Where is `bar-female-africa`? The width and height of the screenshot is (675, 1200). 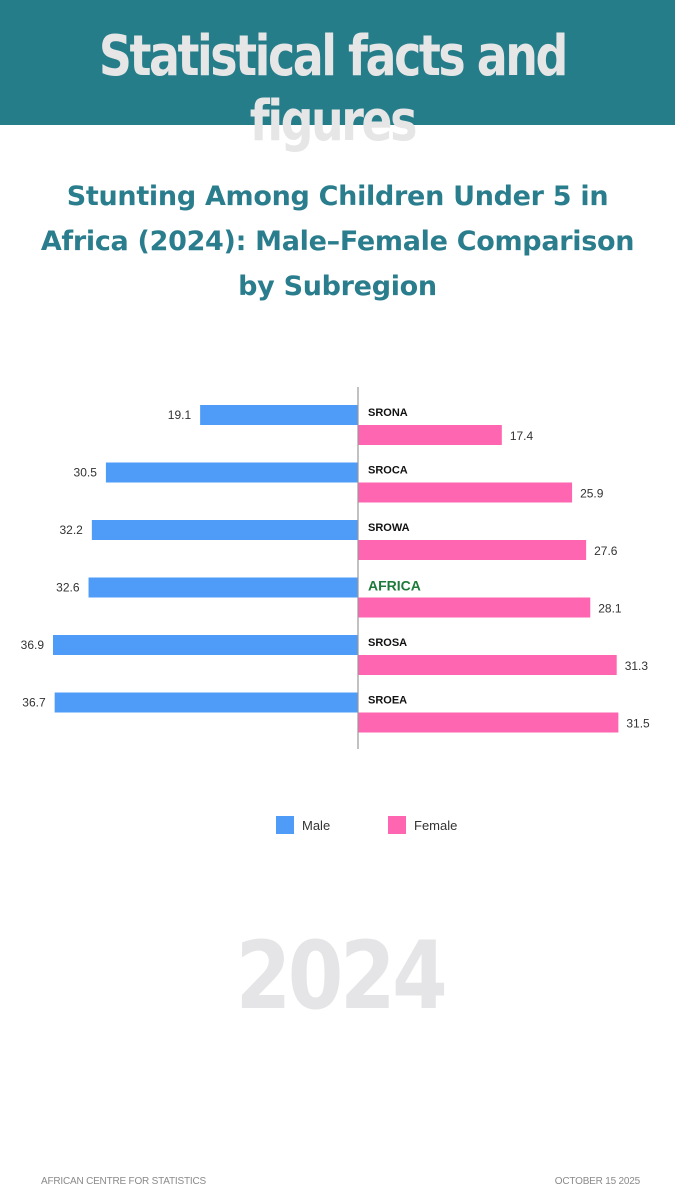
bar-female-africa is located at coordinates (474, 607).